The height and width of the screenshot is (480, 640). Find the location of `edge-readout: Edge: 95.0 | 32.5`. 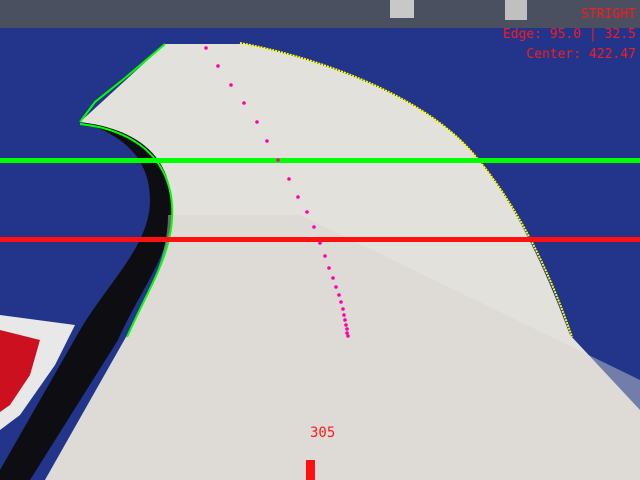

edge-readout: Edge: 95.0 | 32.5 is located at coordinates (569, 34).